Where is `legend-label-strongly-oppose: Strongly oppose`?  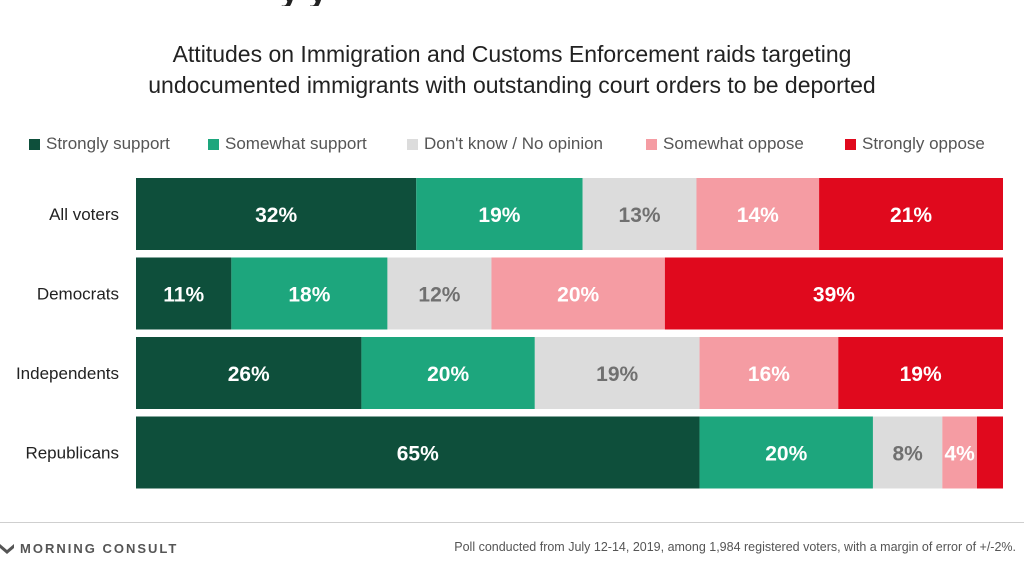
legend-label-strongly-oppose: Strongly oppose is located at coordinates (923, 143).